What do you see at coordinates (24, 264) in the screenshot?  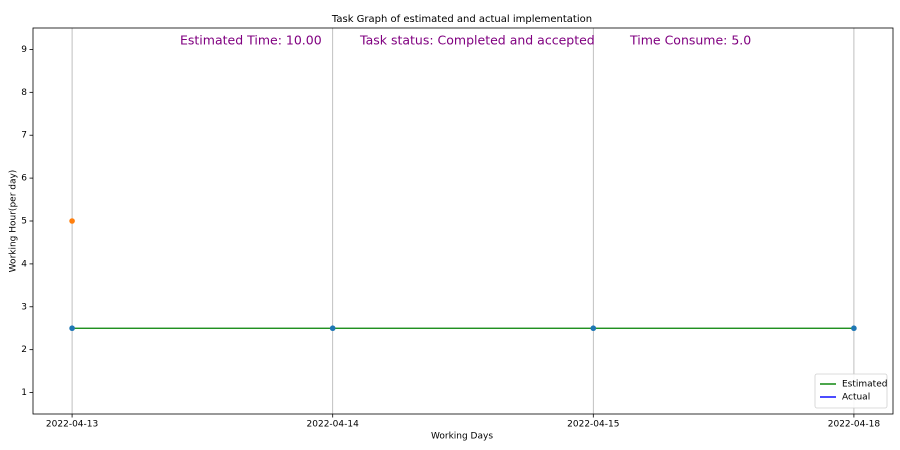 I see `y-tick-label: 4` at bounding box center [24, 264].